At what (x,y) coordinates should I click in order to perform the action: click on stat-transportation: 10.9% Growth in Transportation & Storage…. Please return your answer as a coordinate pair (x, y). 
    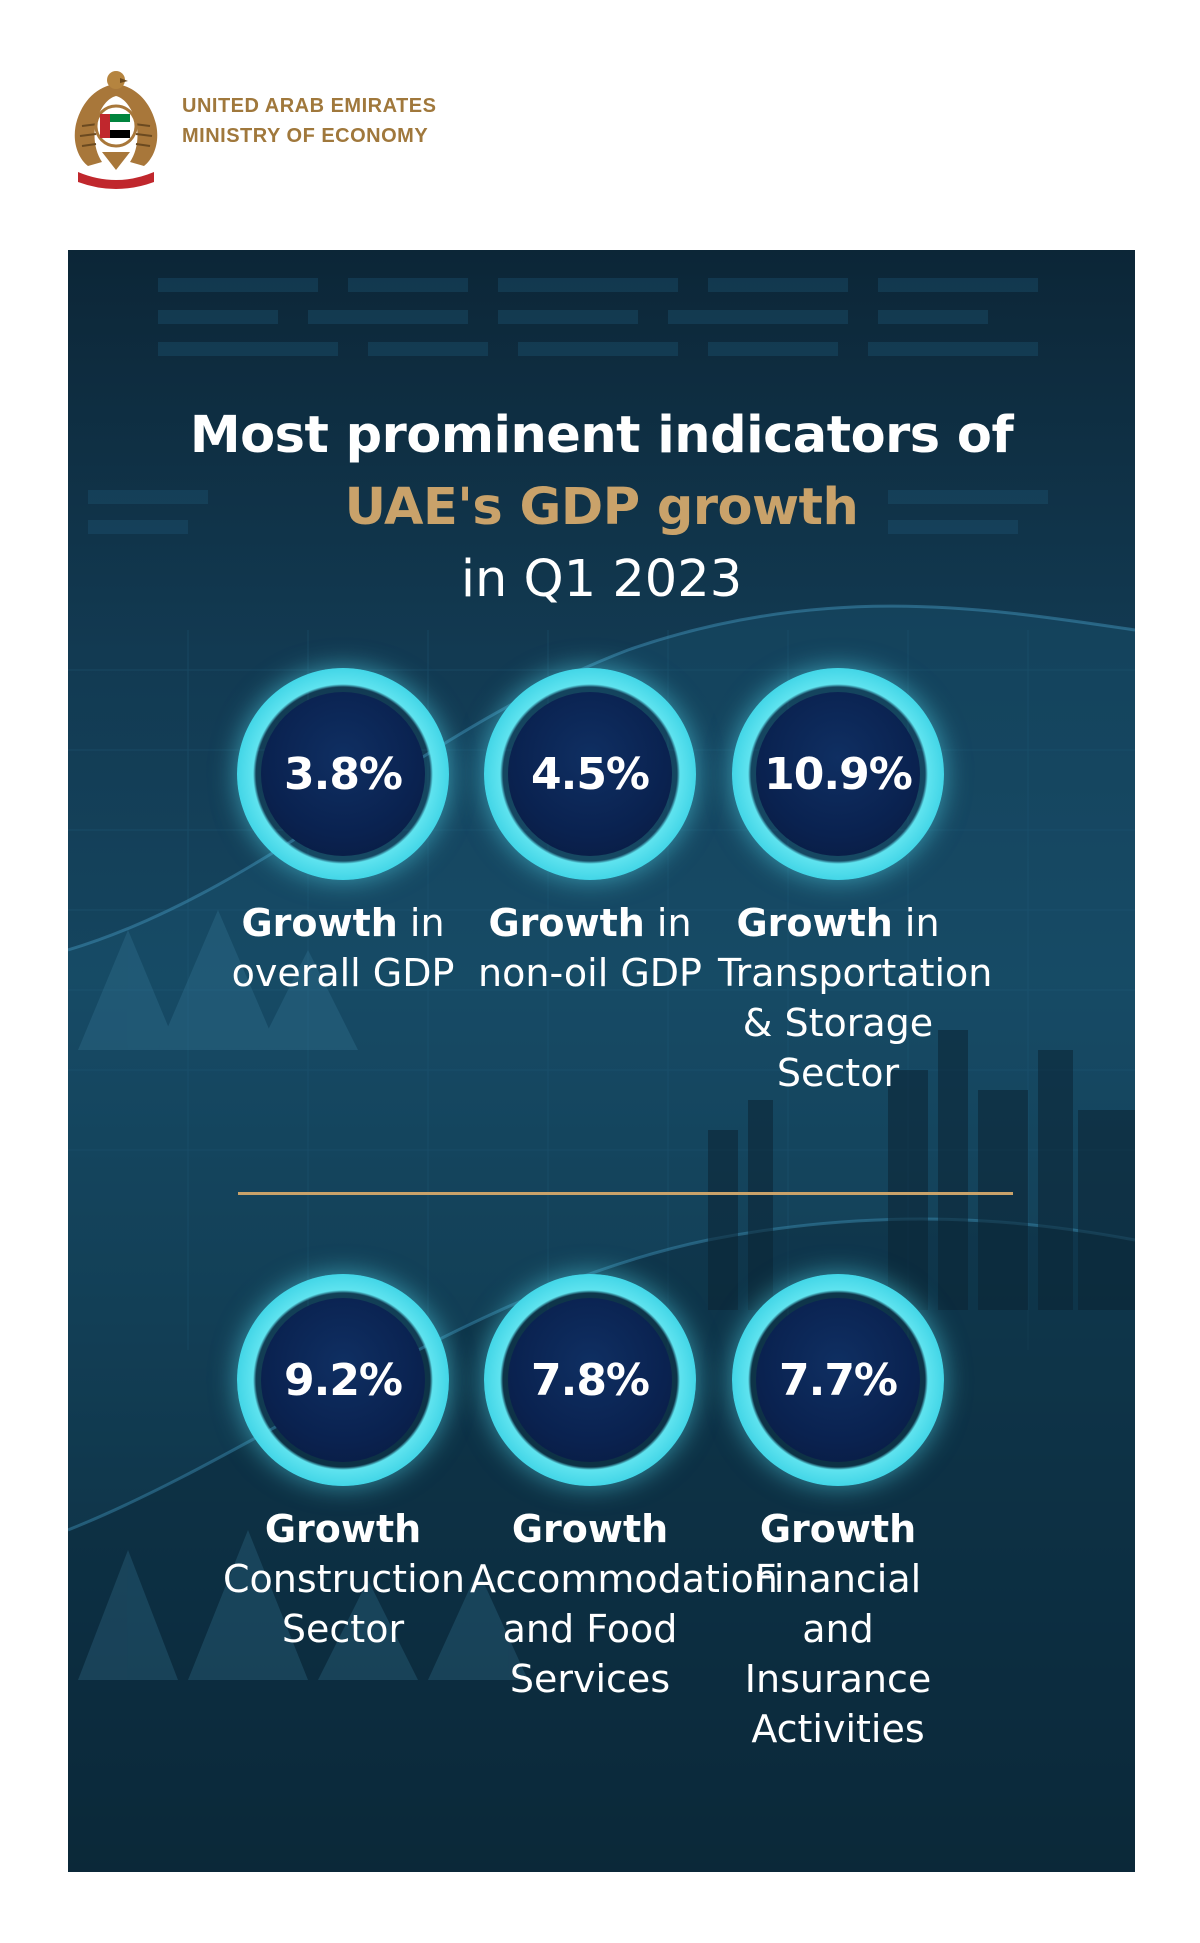
    Looking at the image, I should click on (855, 883).